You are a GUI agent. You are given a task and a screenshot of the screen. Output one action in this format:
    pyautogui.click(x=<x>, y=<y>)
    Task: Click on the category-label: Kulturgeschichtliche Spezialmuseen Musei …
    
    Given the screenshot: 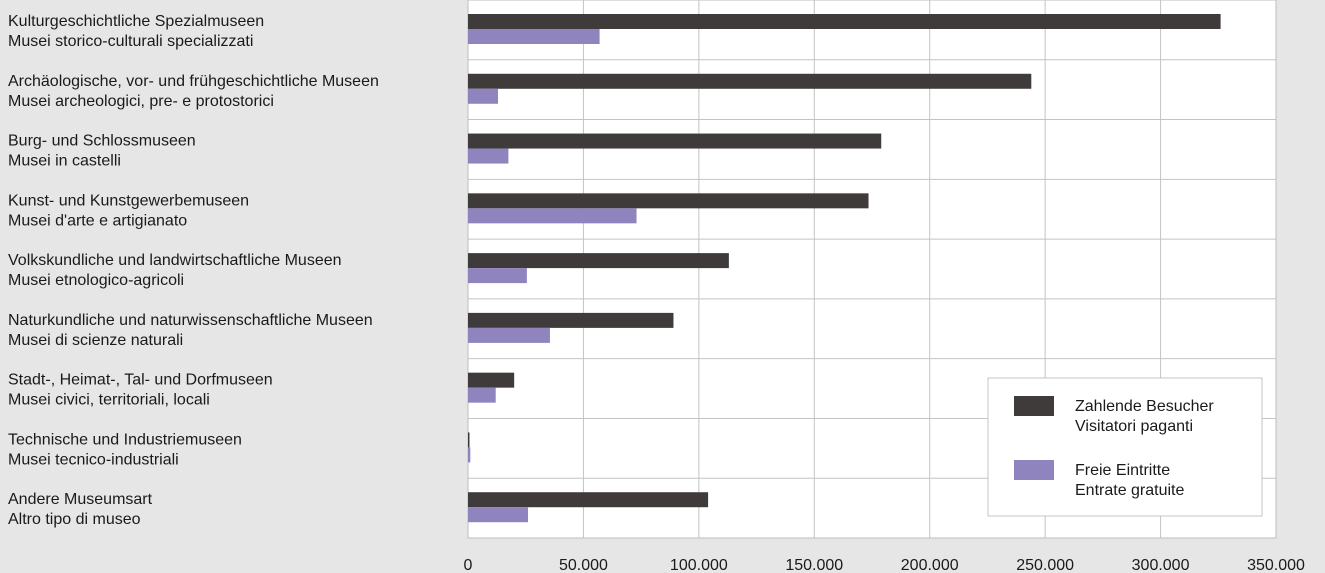 What is the action you would take?
    pyautogui.click(x=136, y=31)
    